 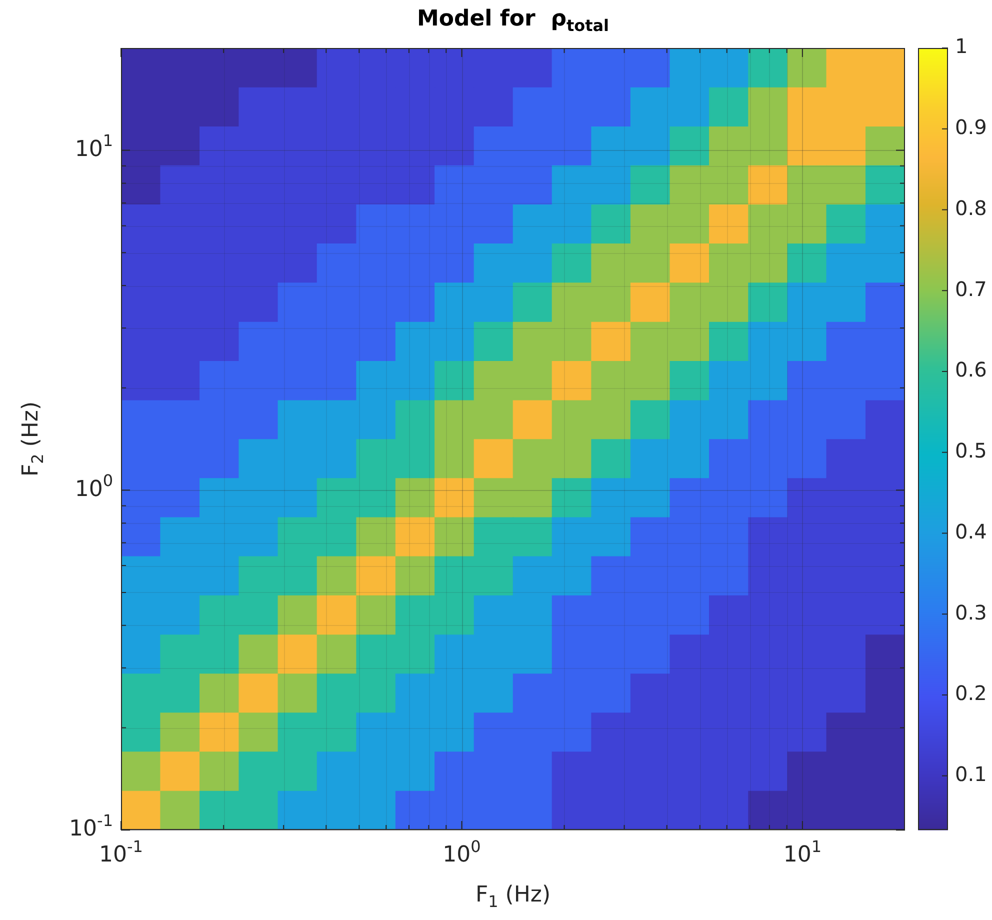 I want to click on color-bar-label: 0.7, so click(x=971, y=288).